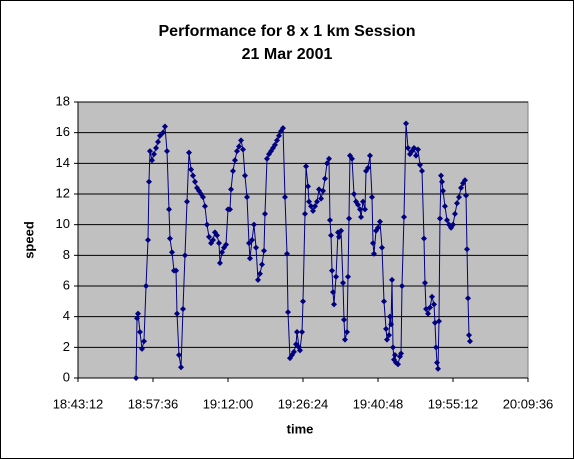 The image size is (574, 459). Describe the element at coordinates (66, 284) in the screenshot. I see `y-tick-label: 6` at that location.